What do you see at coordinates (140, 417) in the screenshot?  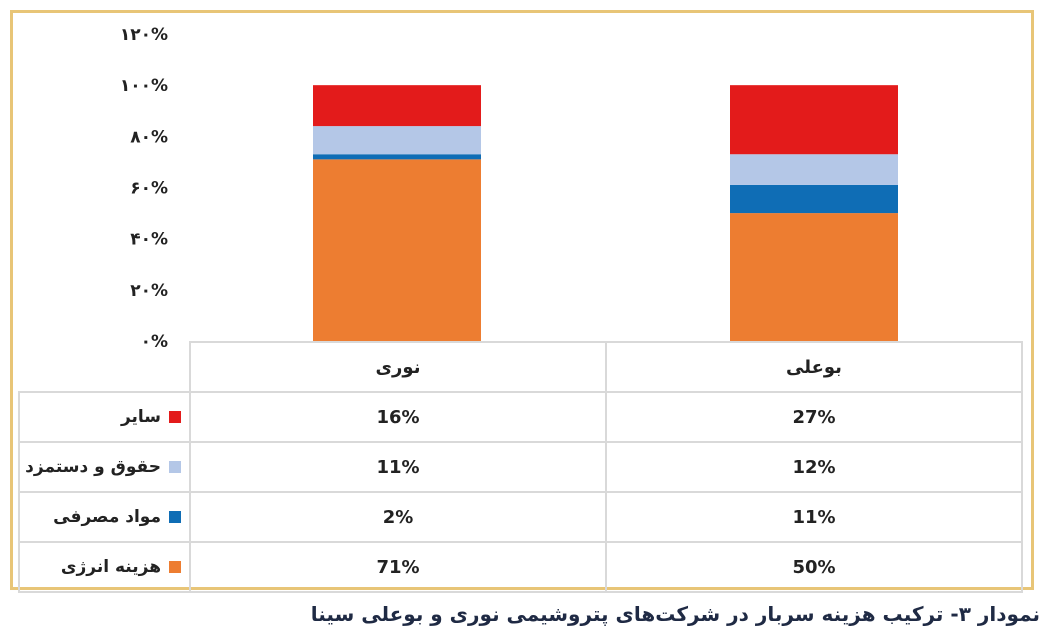 I see `legend-label: سایر` at bounding box center [140, 417].